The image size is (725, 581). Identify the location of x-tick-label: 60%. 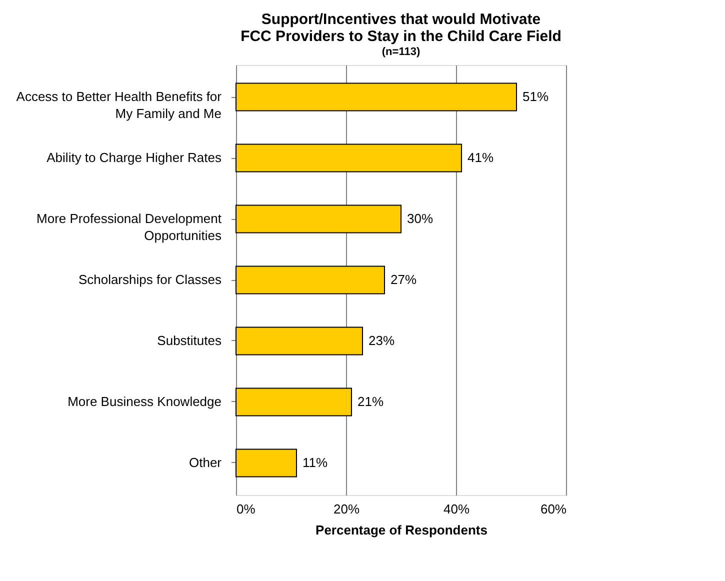
(553, 509).